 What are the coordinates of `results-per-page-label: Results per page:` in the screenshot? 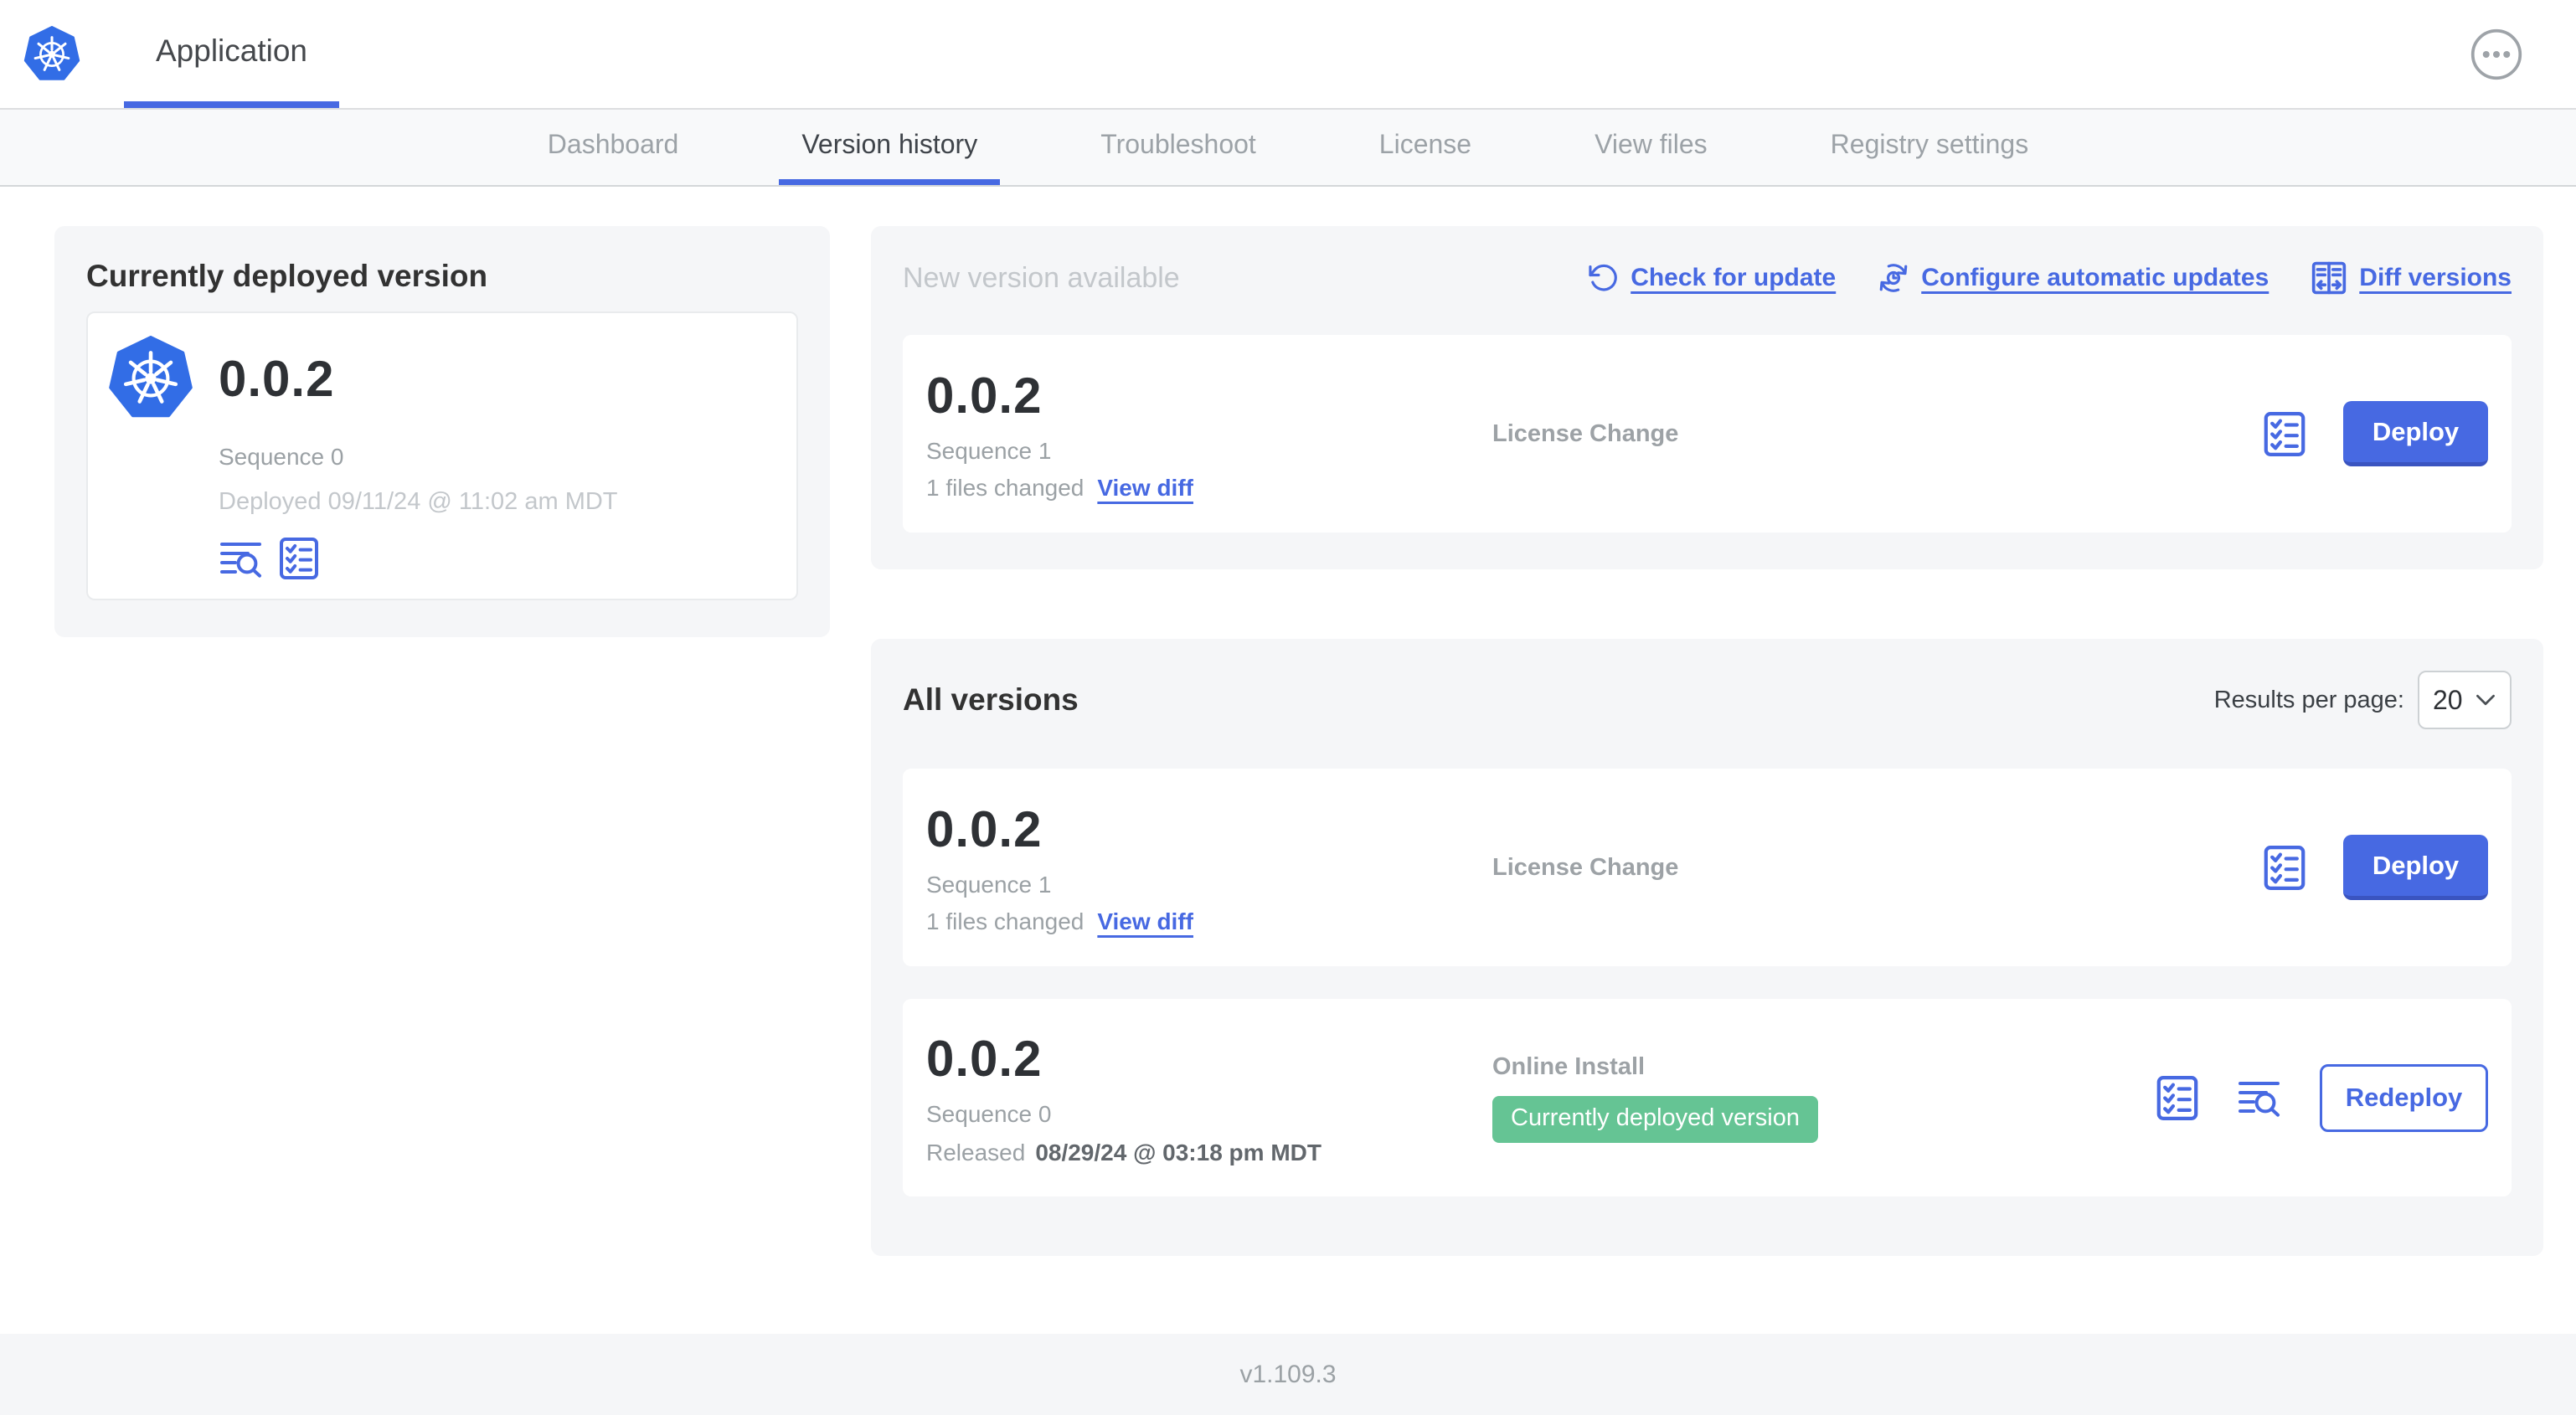 It's located at (2308, 699).